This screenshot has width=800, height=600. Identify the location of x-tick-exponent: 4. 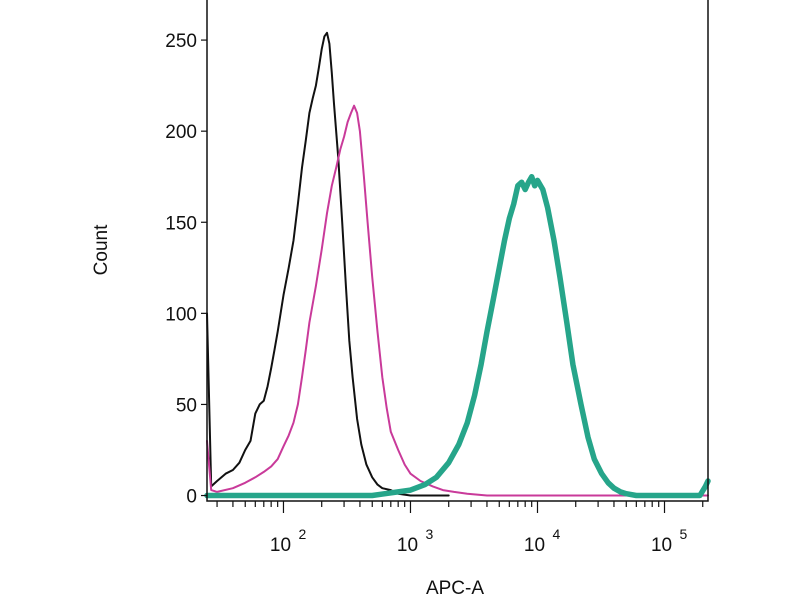
(556, 534).